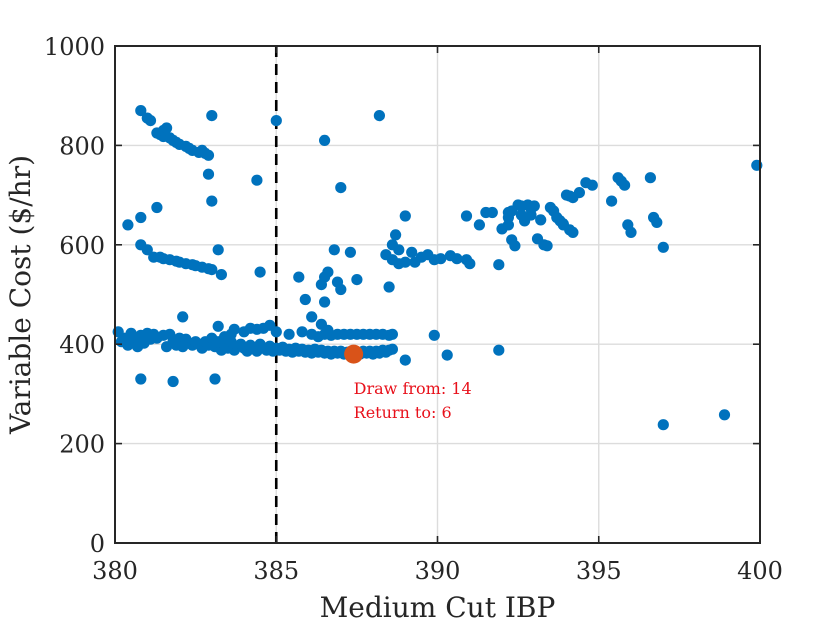 This screenshot has width=840, height=630. Describe the element at coordinates (82, 246) in the screenshot. I see `y-tick-label: 600` at that location.